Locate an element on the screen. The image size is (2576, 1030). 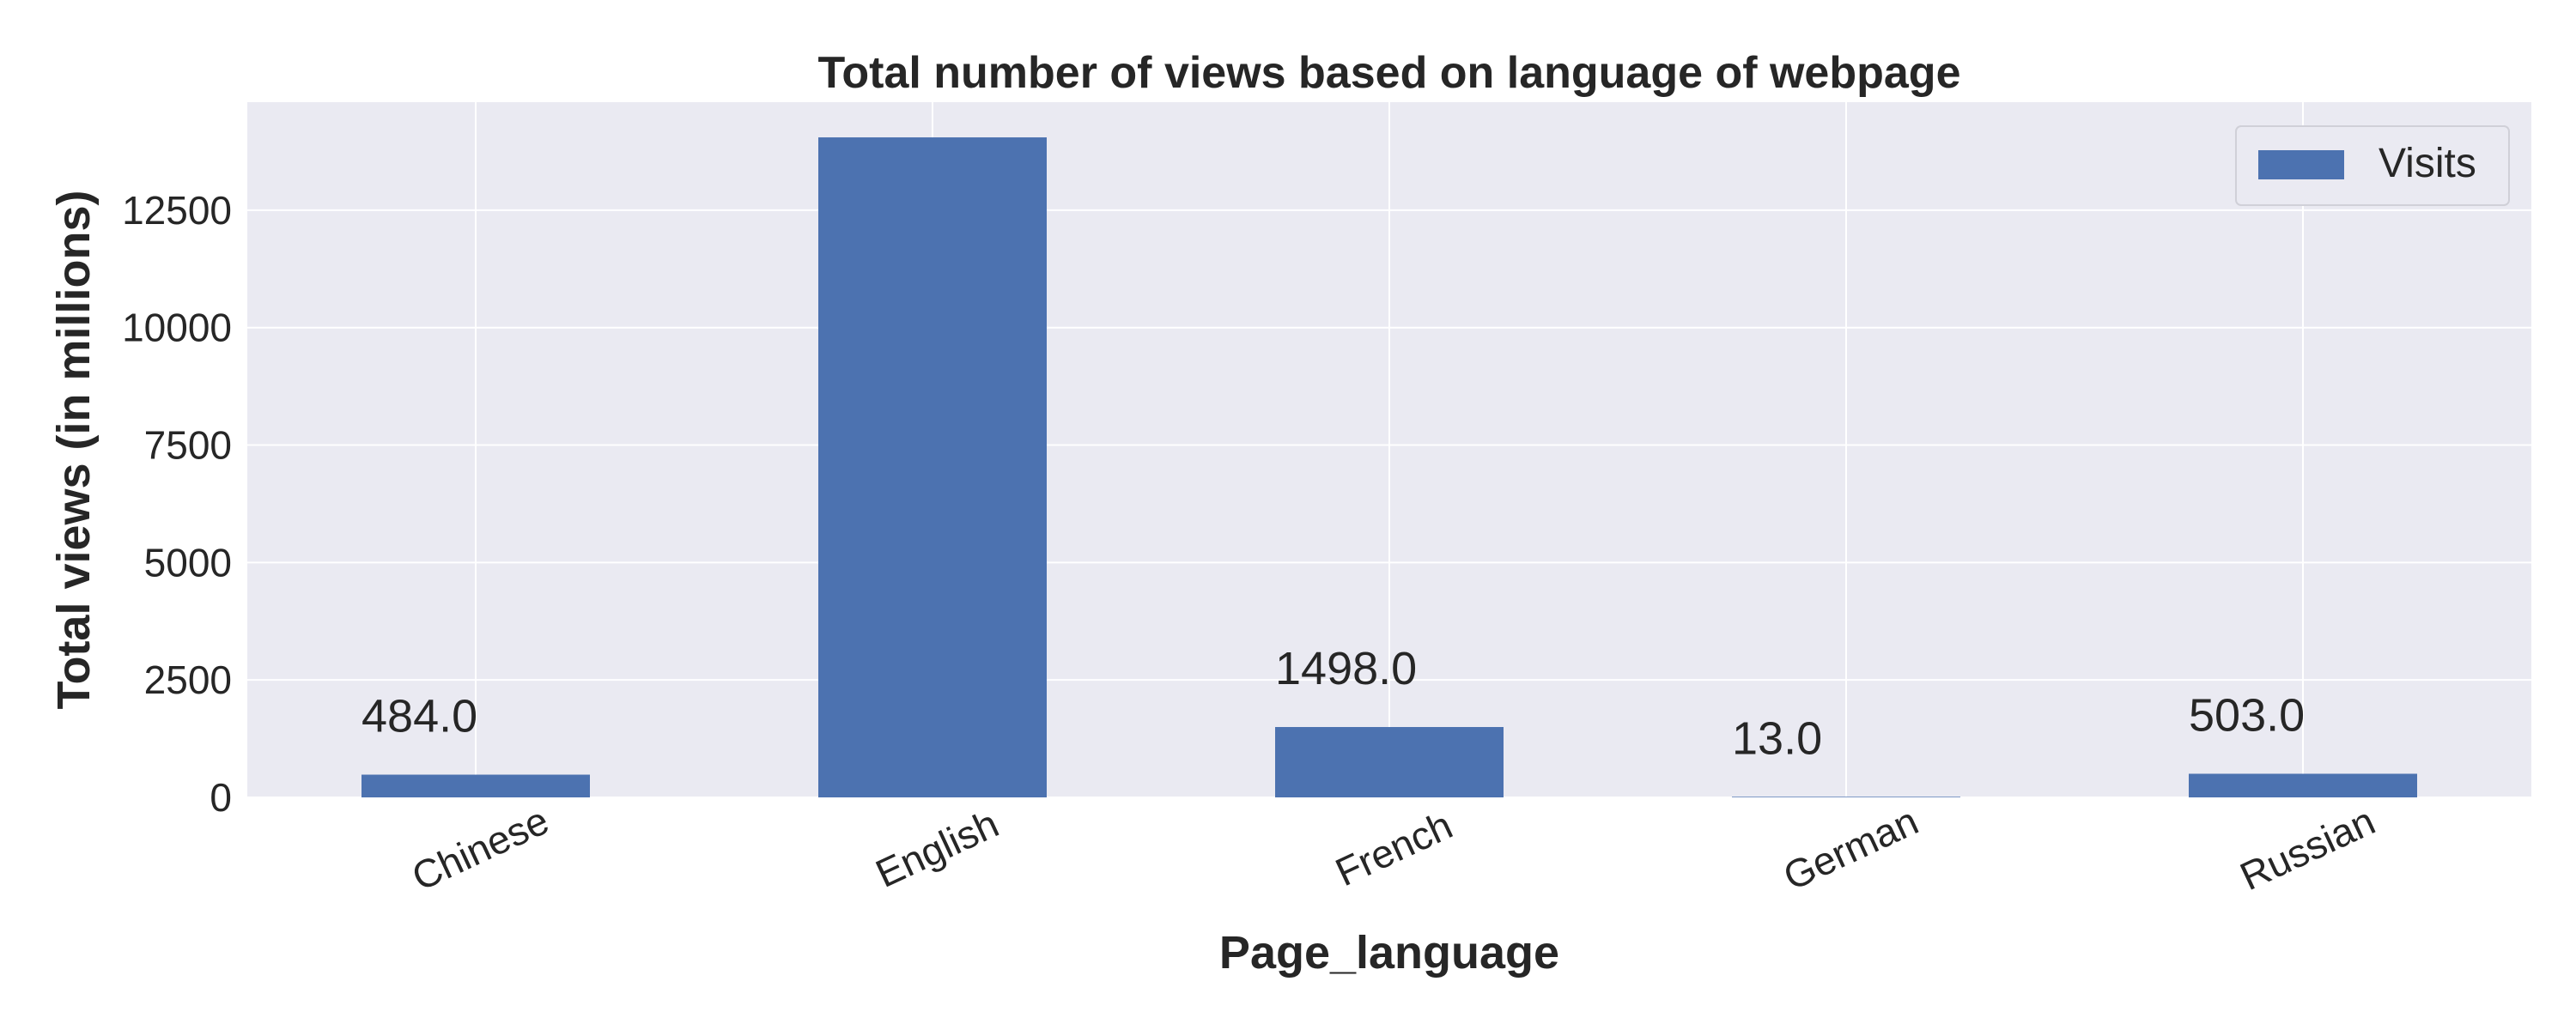
bar-chinese is located at coordinates (475, 785).